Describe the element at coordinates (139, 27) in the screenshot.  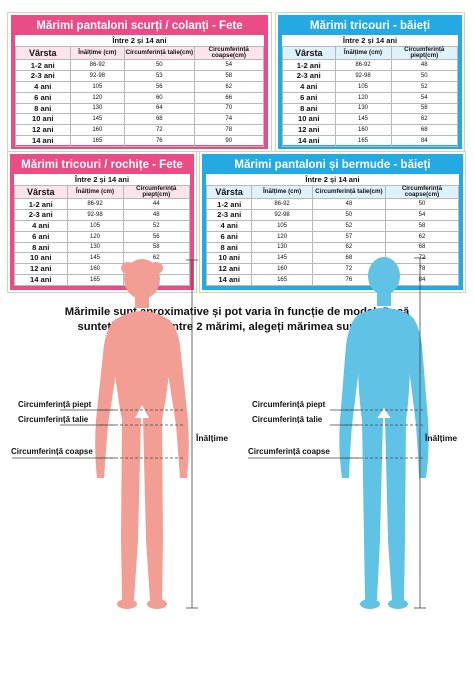
I see `panel-title: Mărimi pantaloni scurți / colanți - Fete` at that location.